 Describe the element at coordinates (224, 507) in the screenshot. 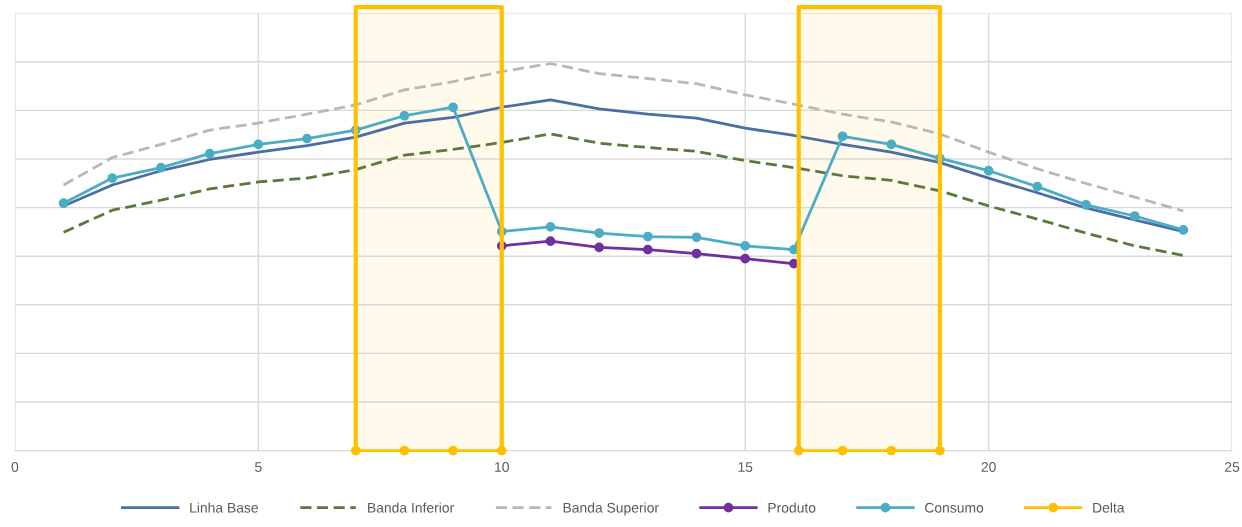

I see `legend-label: Linha Base` at that location.